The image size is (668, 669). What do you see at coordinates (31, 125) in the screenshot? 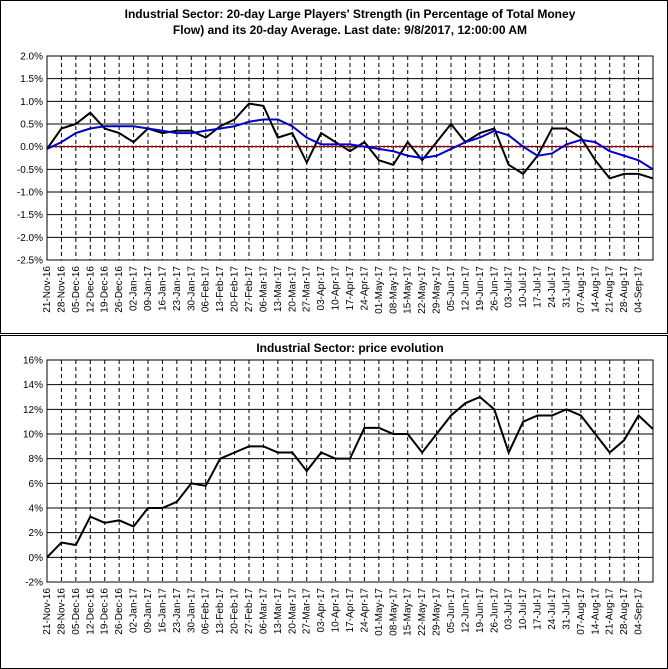
I see `y-tick-label: 0.5%` at bounding box center [31, 125].